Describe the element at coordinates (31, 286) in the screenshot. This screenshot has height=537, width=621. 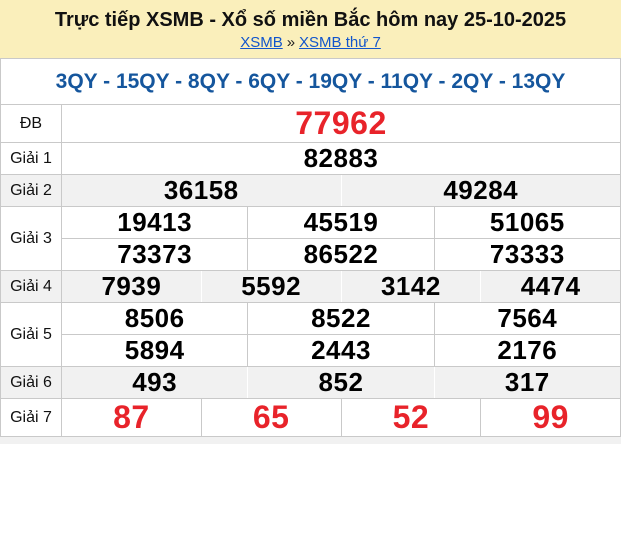
I see `prize-label-g4: Giải 4` at that location.